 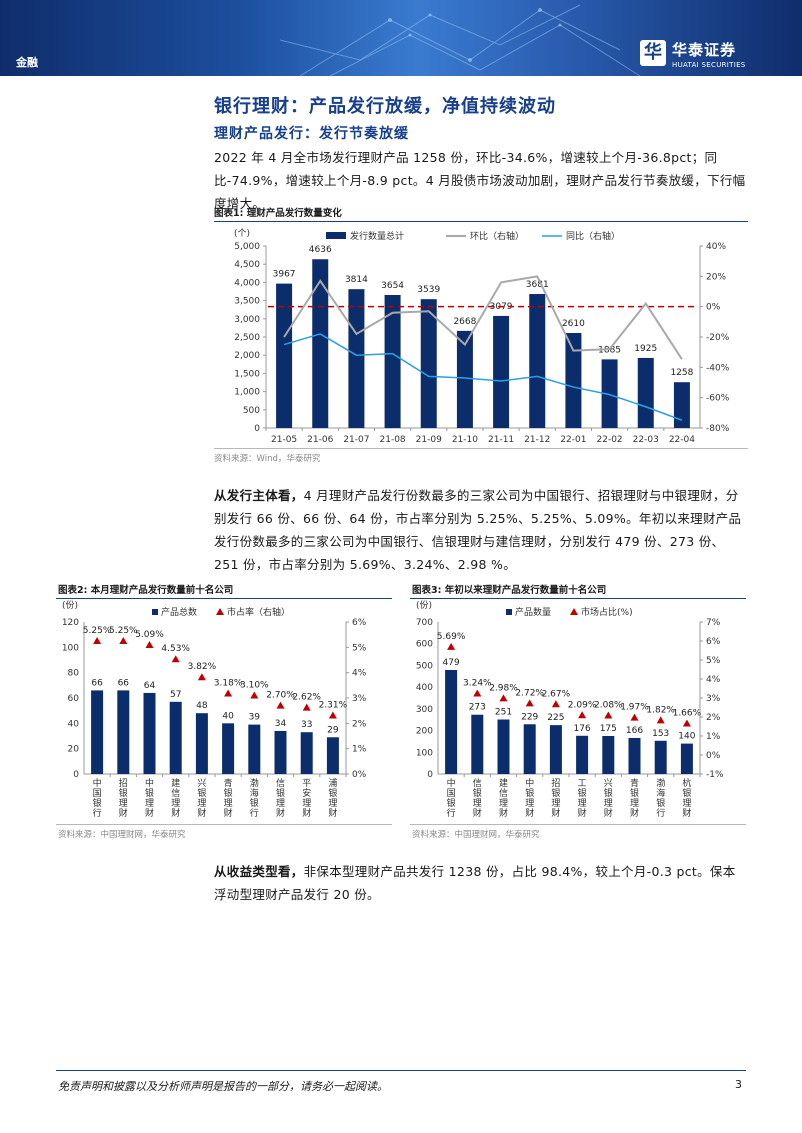 I want to click on data-label: 48, so click(x=202, y=706).